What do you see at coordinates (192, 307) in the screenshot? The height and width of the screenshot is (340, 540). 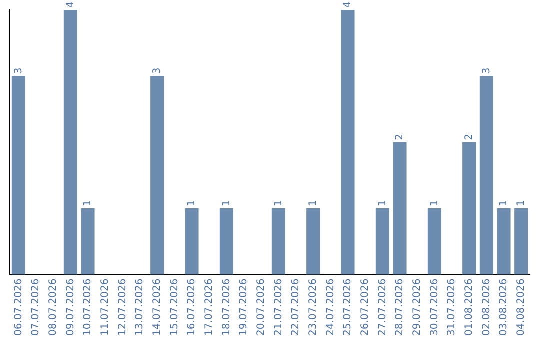 I see `x-tick-label: 16.07.2026` at bounding box center [192, 307].